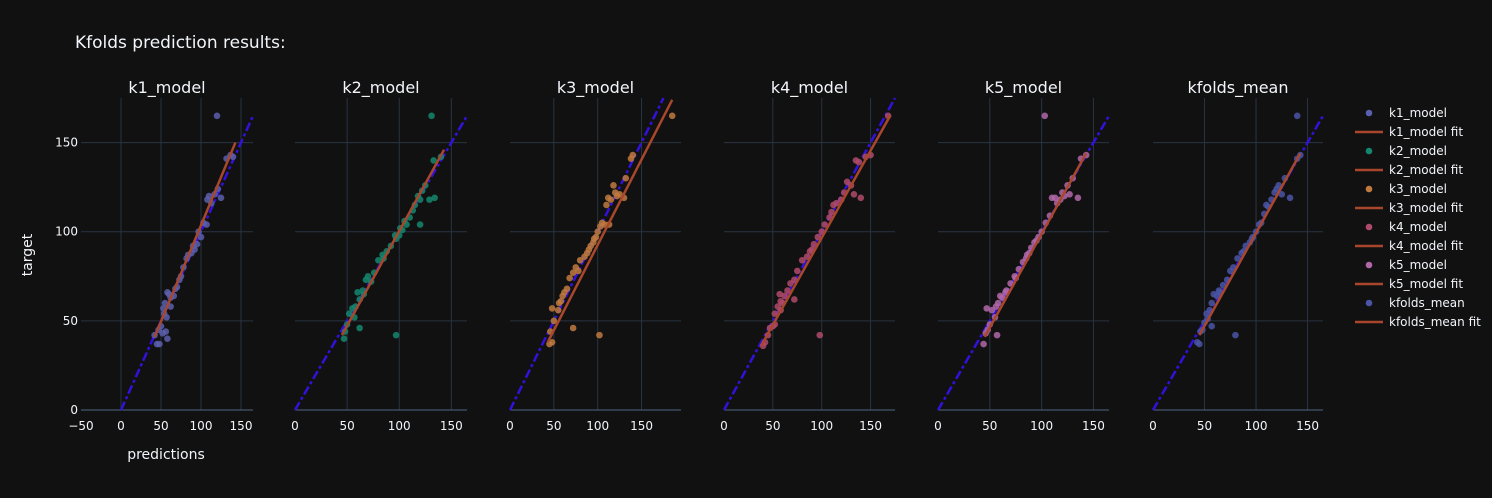  I want to click on legend-label: k2_model, so click(1418, 151).